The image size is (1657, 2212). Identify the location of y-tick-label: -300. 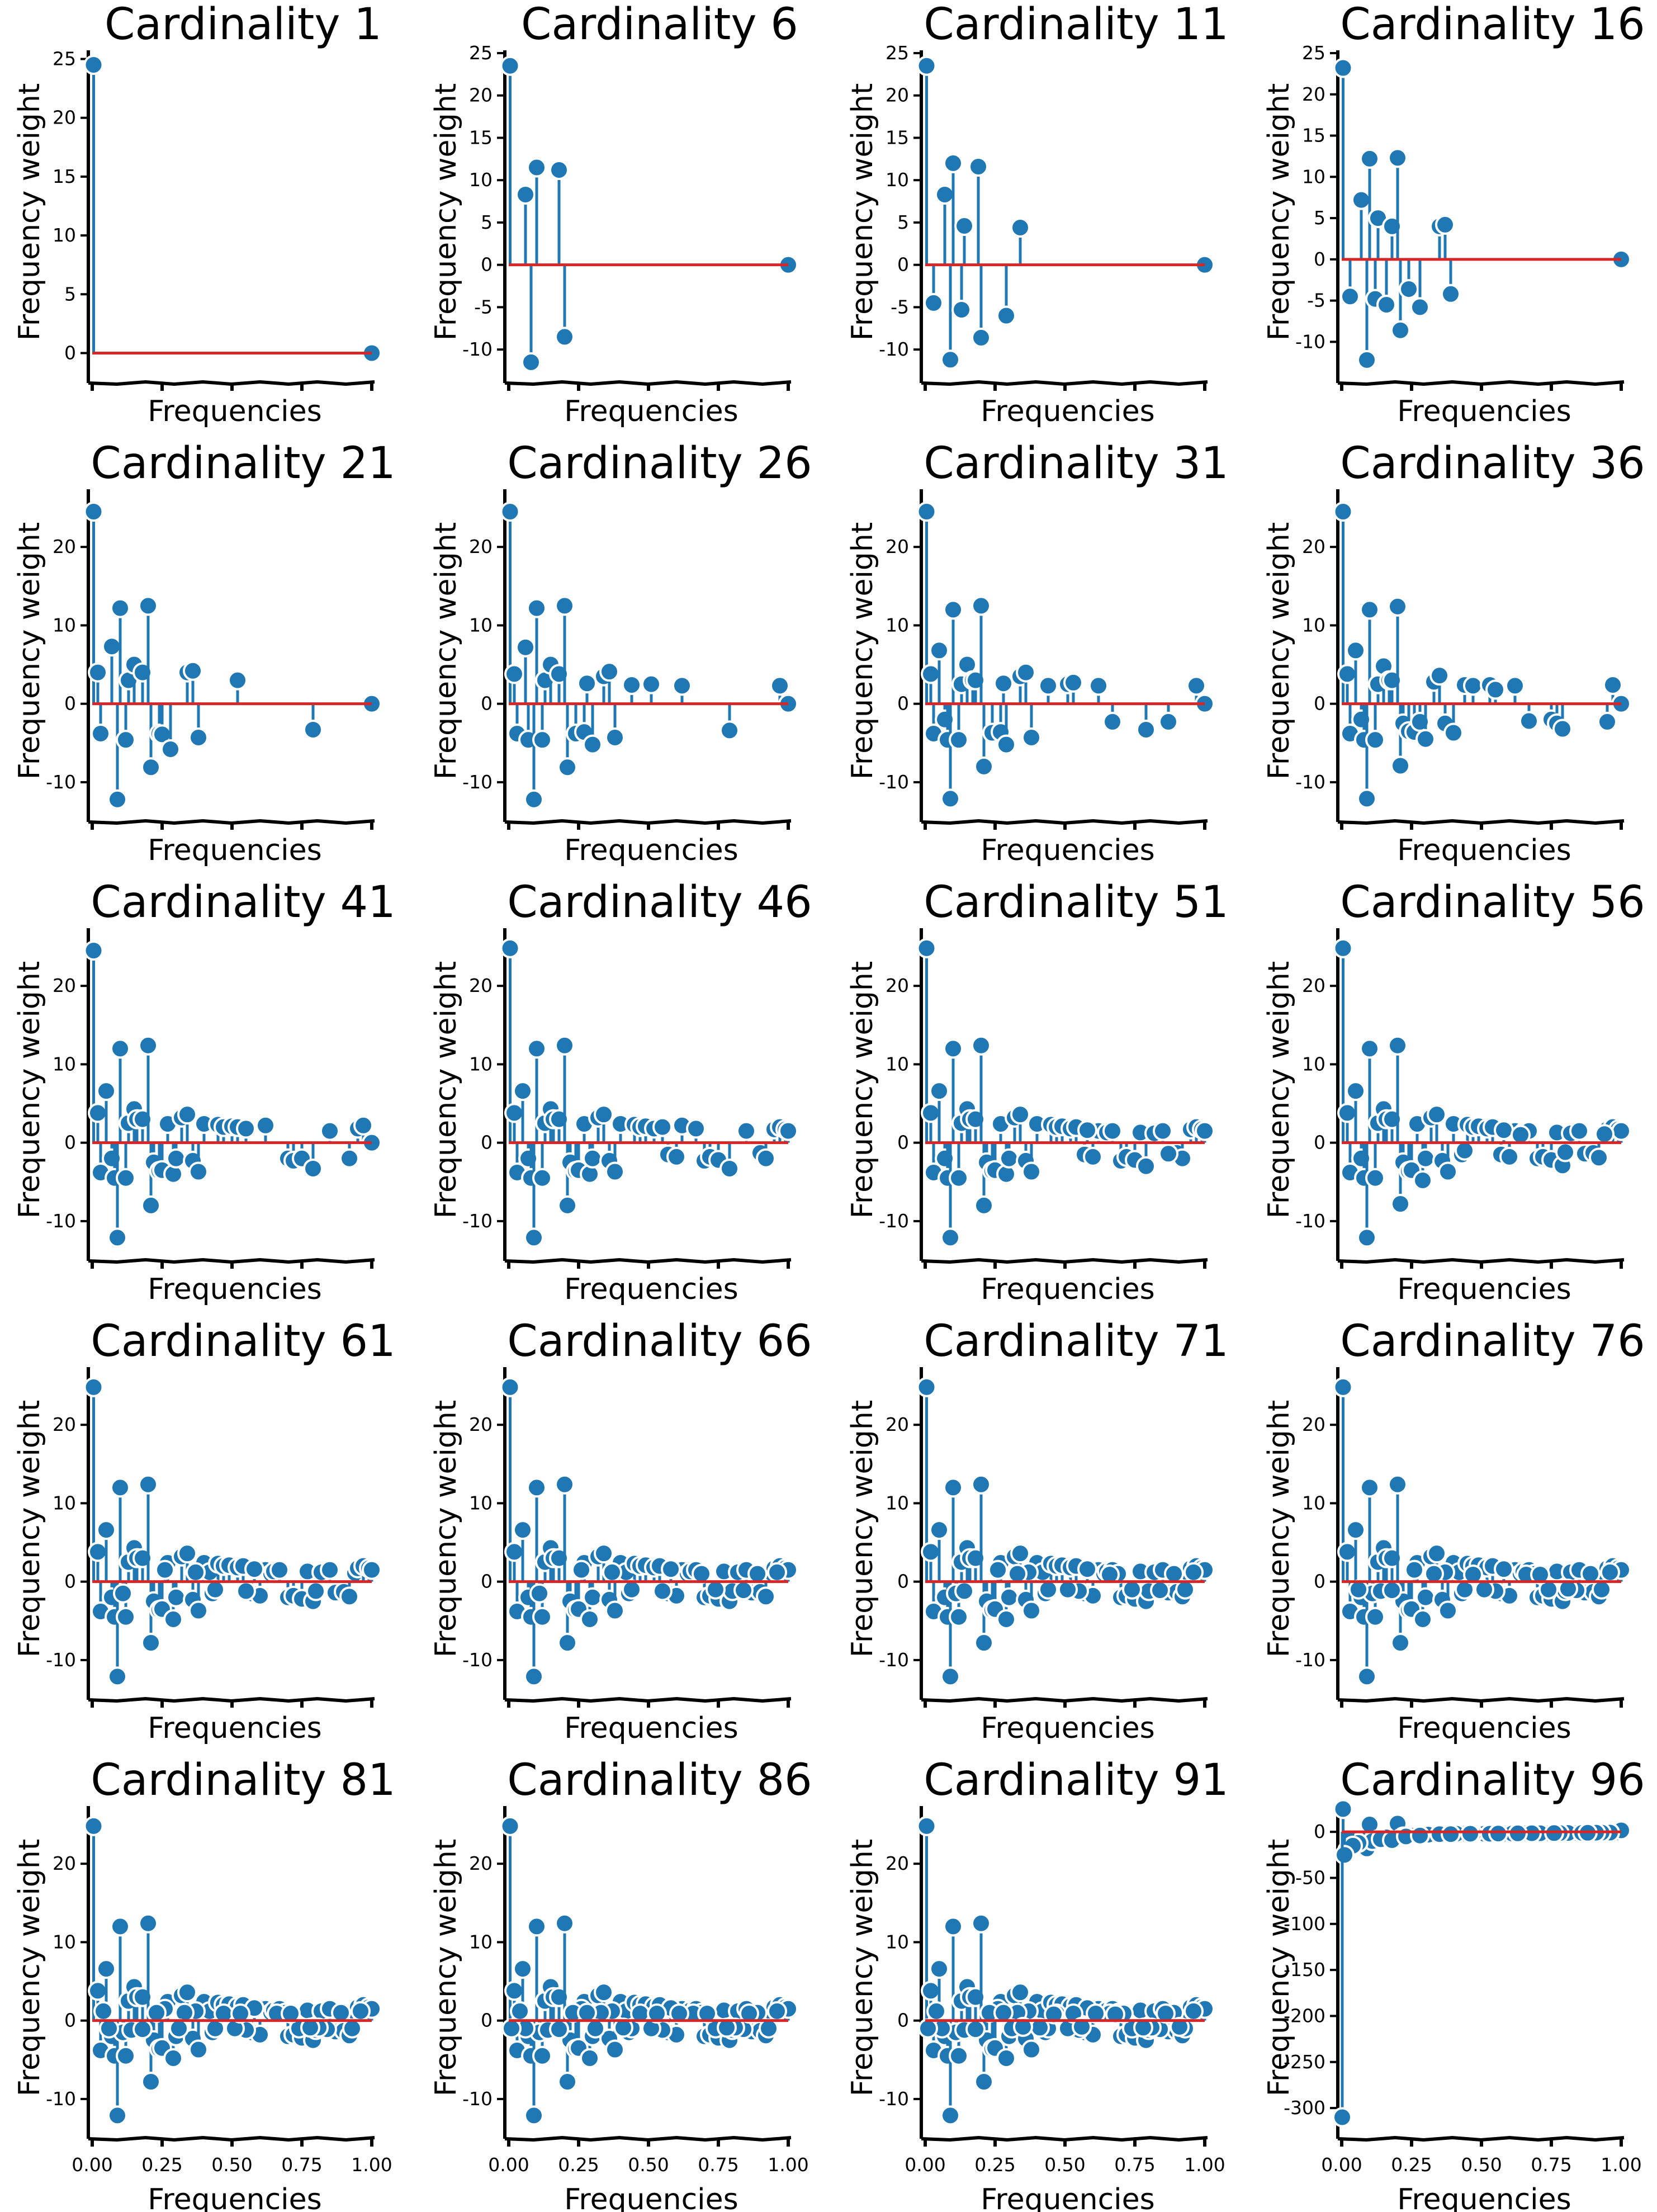
(1304, 2108).